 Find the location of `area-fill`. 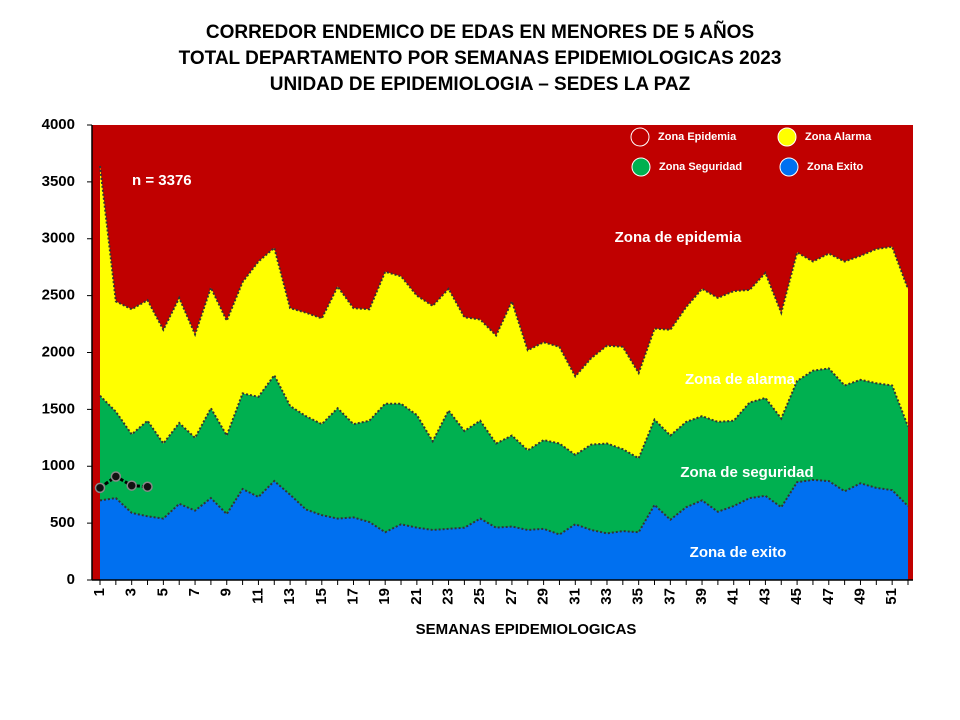

area-fill is located at coordinates (504, 529).